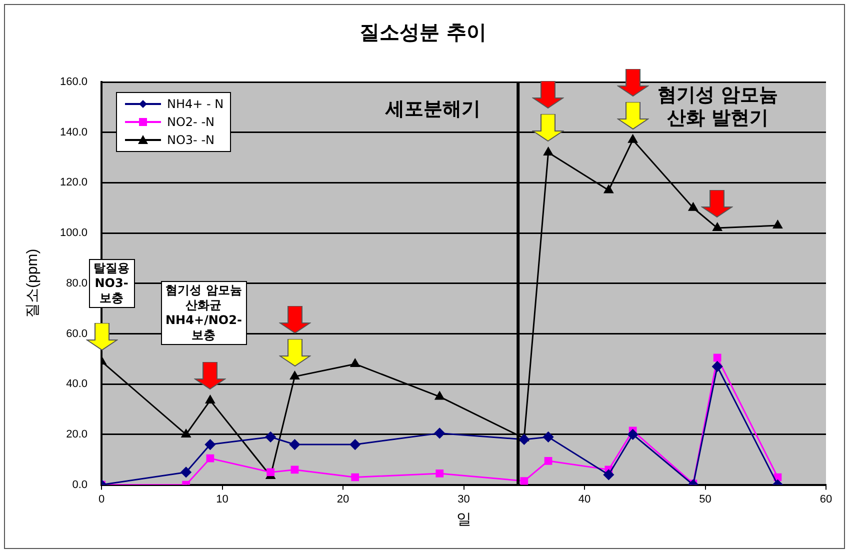  What do you see at coordinates (74, 82) in the screenshot?
I see `y-tick-label: 160.0` at bounding box center [74, 82].